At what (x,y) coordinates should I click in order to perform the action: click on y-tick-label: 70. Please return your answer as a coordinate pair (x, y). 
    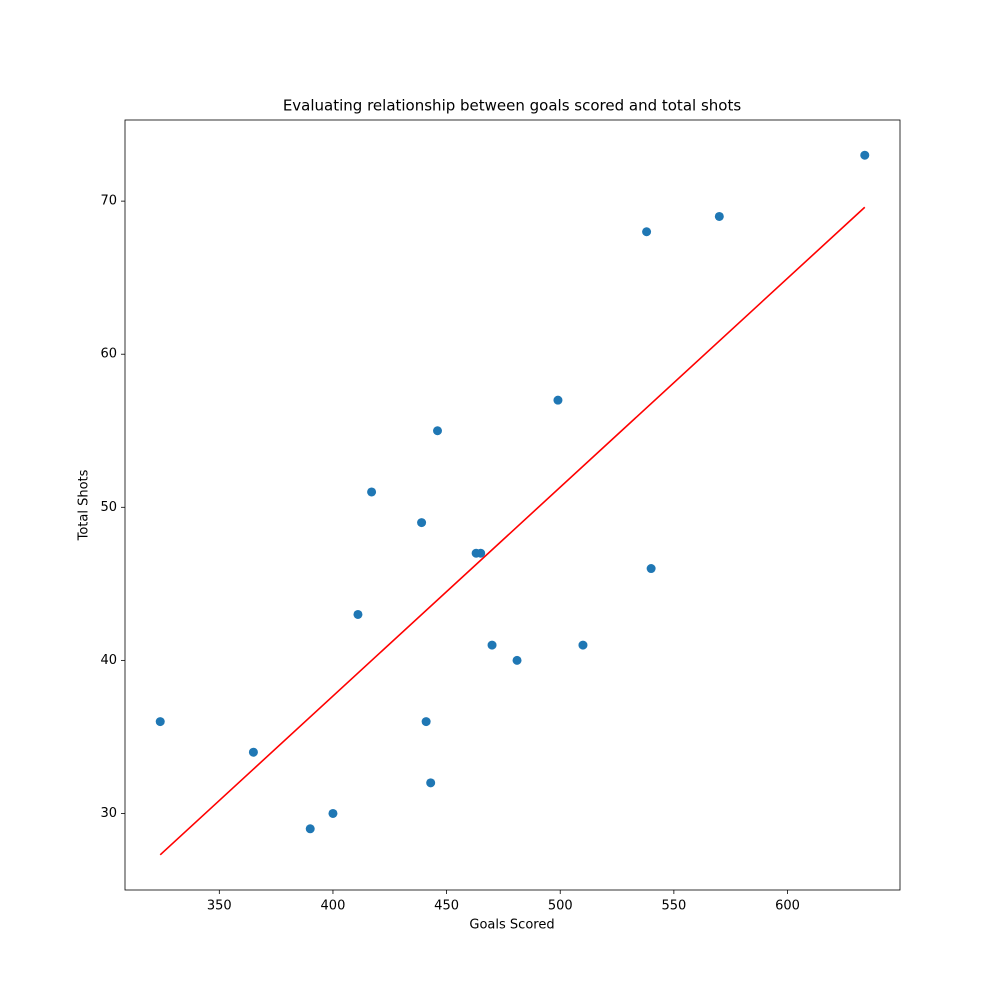
    Looking at the image, I should click on (108, 201).